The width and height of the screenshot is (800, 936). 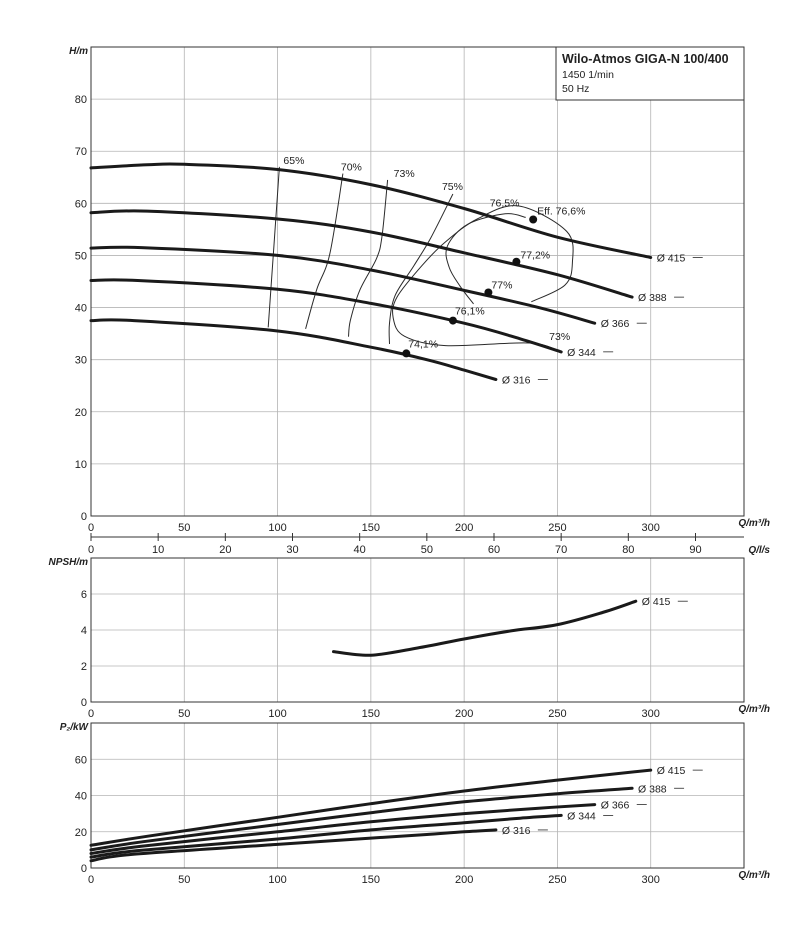 What do you see at coordinates (84, 595) in the screenshot?
I see `y-tick-label: 6` at bounding box center [84, 595].